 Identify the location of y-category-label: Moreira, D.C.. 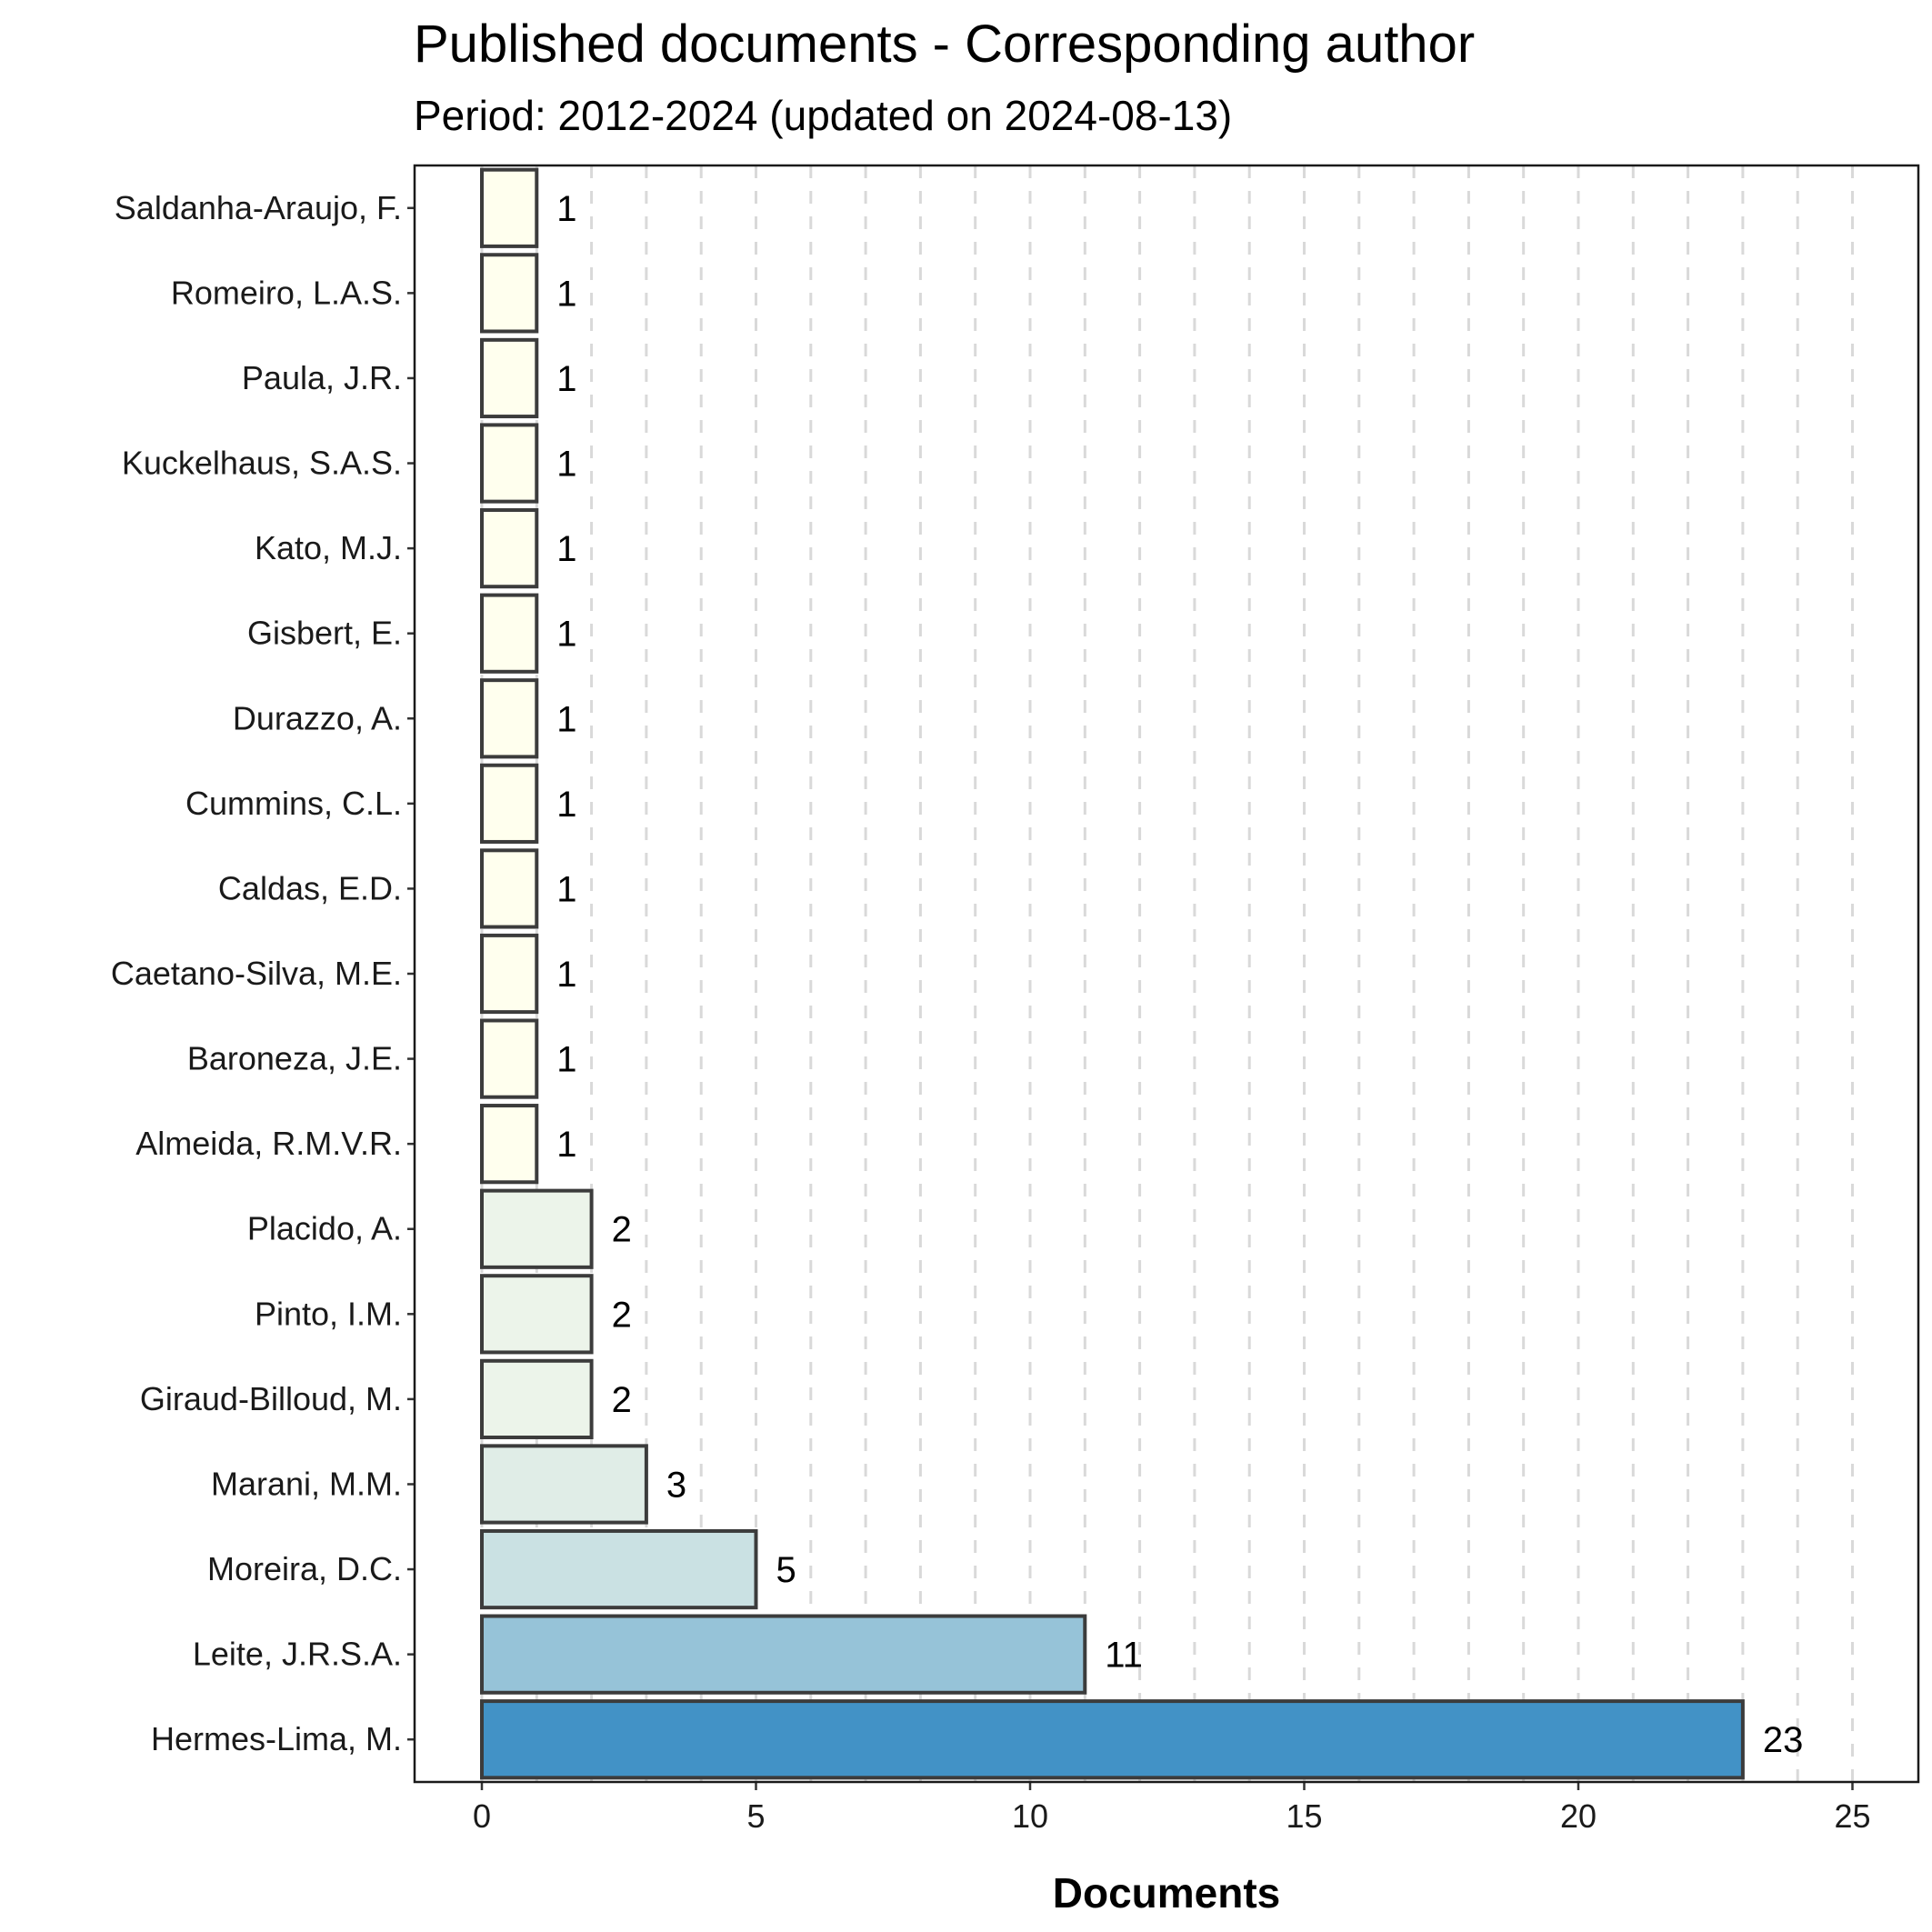
(304, 1568).